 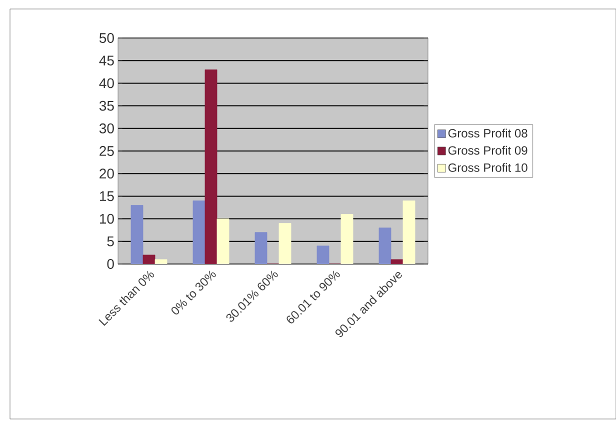 What do you see at coordinates (106, 105) in the screenshot?
I see `y-tick-label: 35` at bounding box center [106, 105].